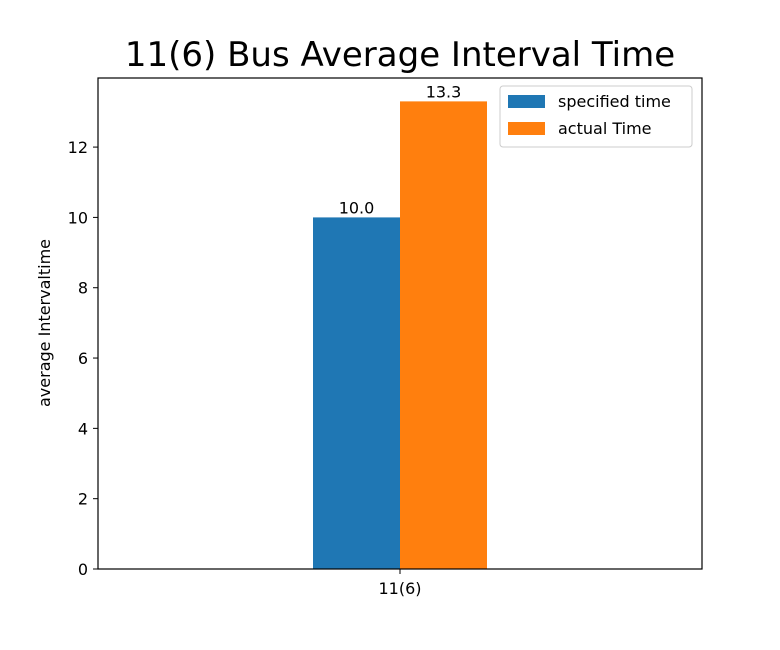  I want to click on bar-actual-time, so click(443, 335).